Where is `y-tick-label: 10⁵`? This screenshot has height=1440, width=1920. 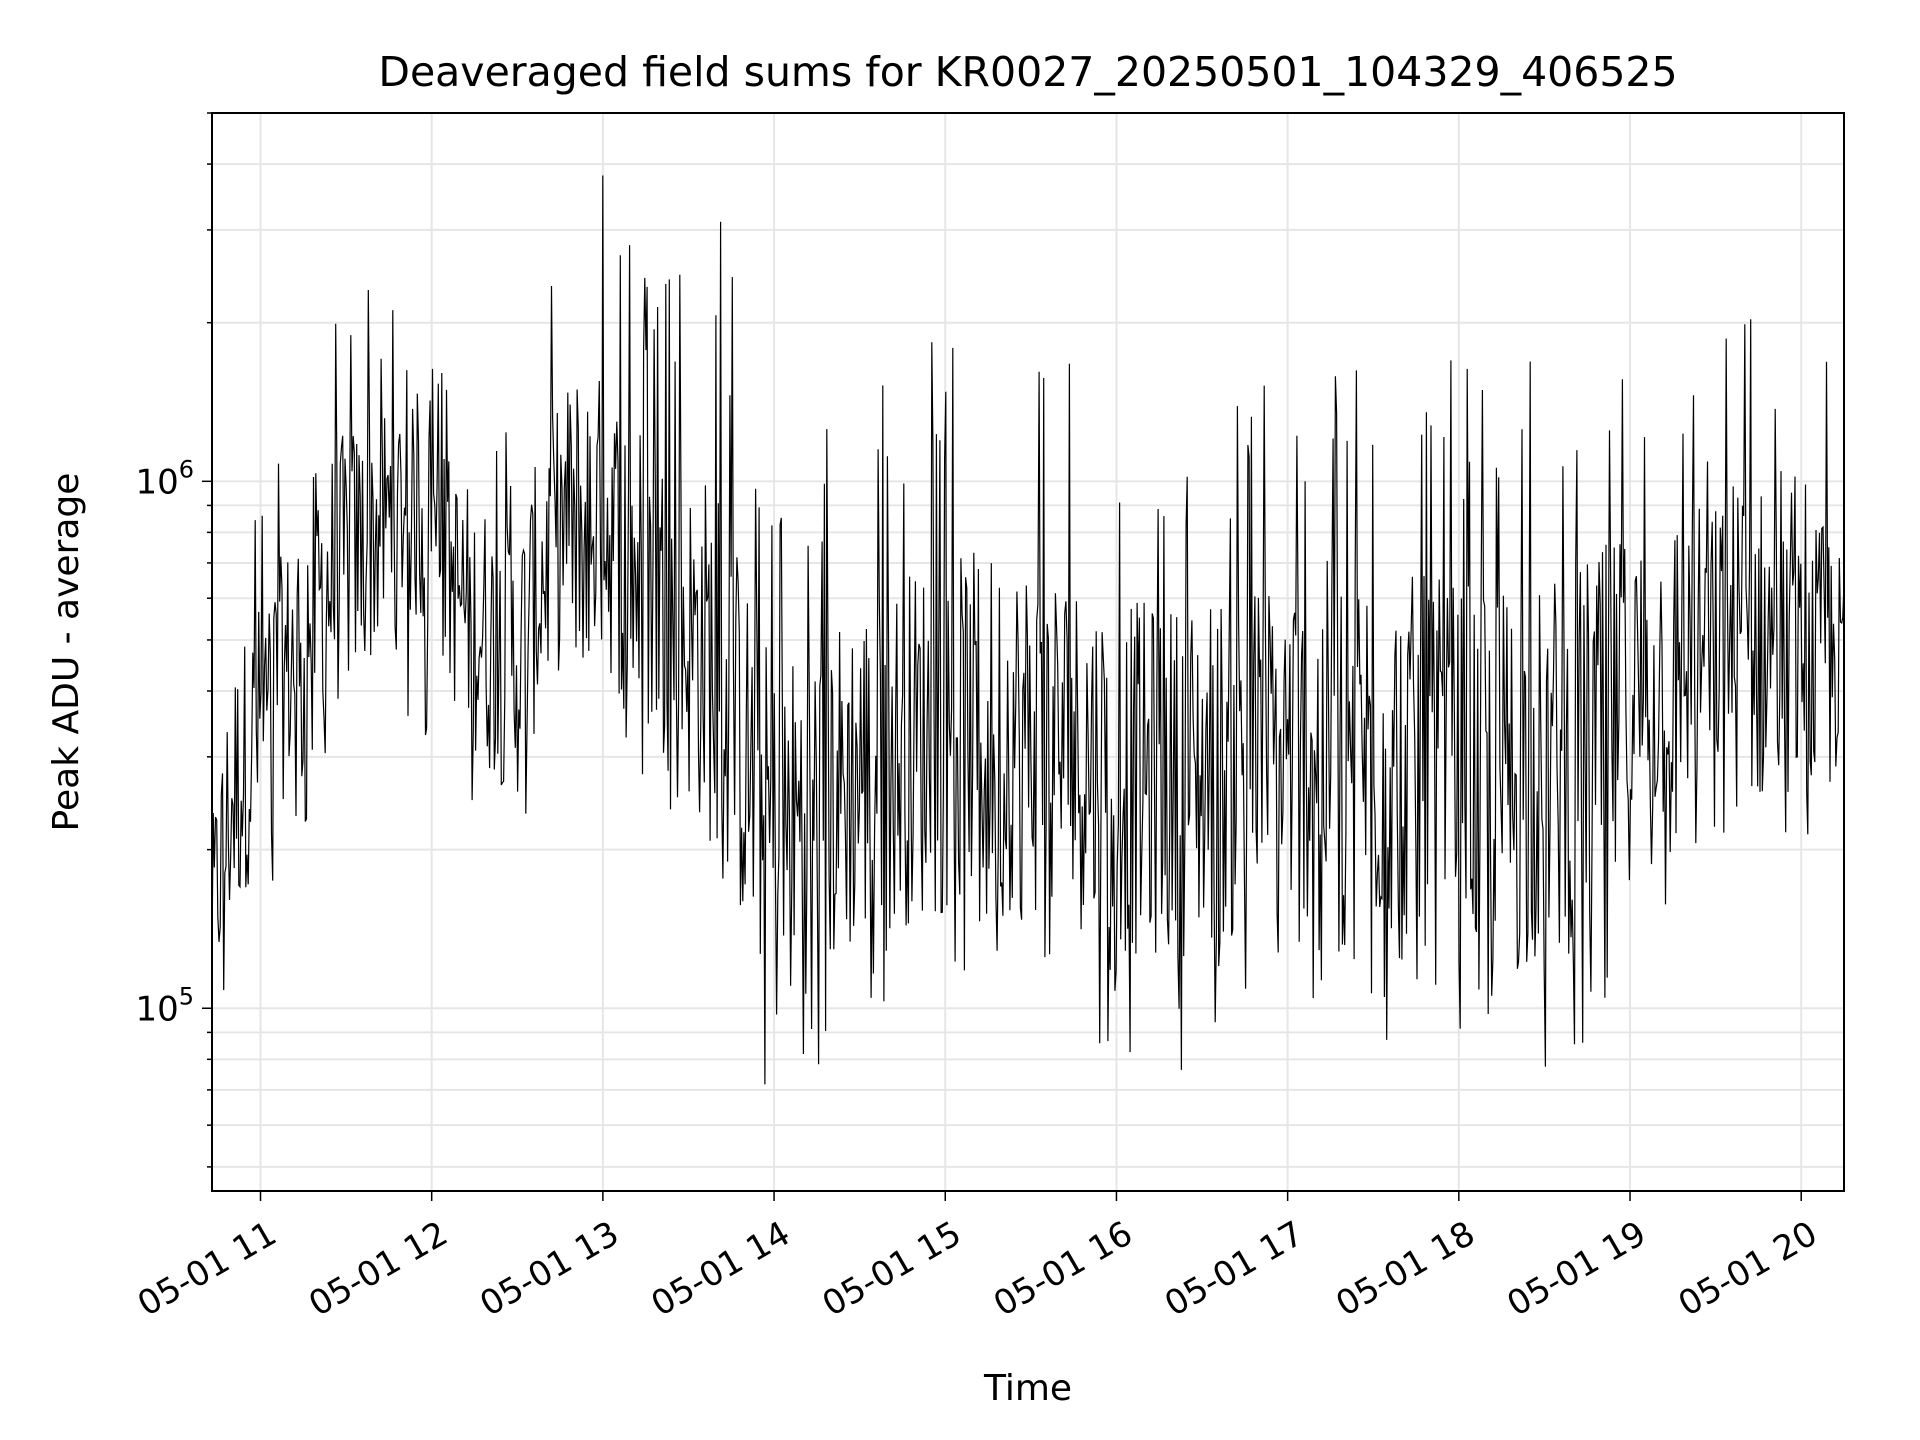 y-tick-label: 10⁵ is located at coordinates (164, 1005).